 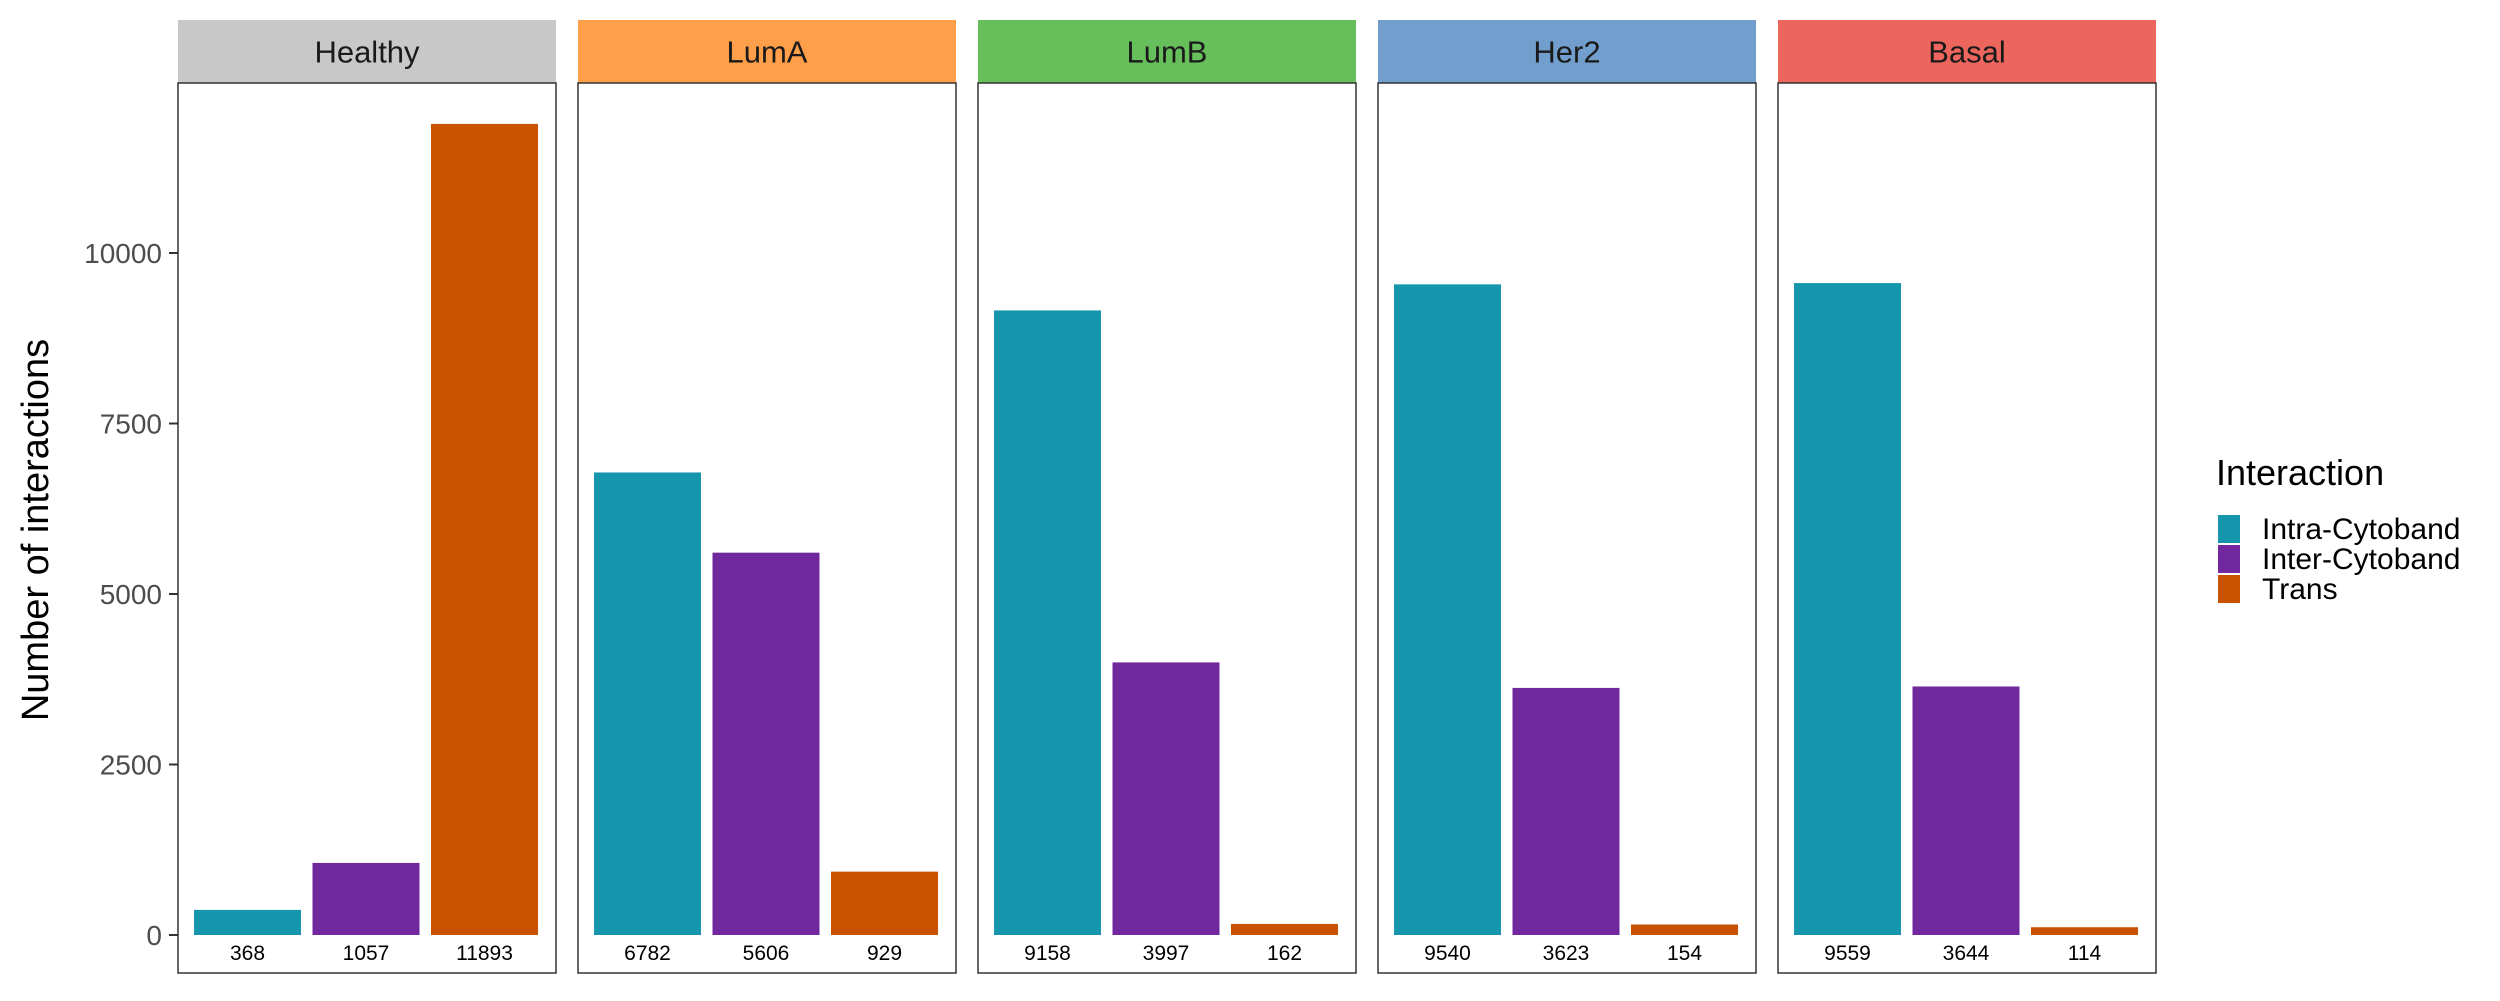 What do you see at coordinates (366, 898) in the screenshot?
I see `bar-healthy-inter-cytoband` at bounding box center [366, 898].